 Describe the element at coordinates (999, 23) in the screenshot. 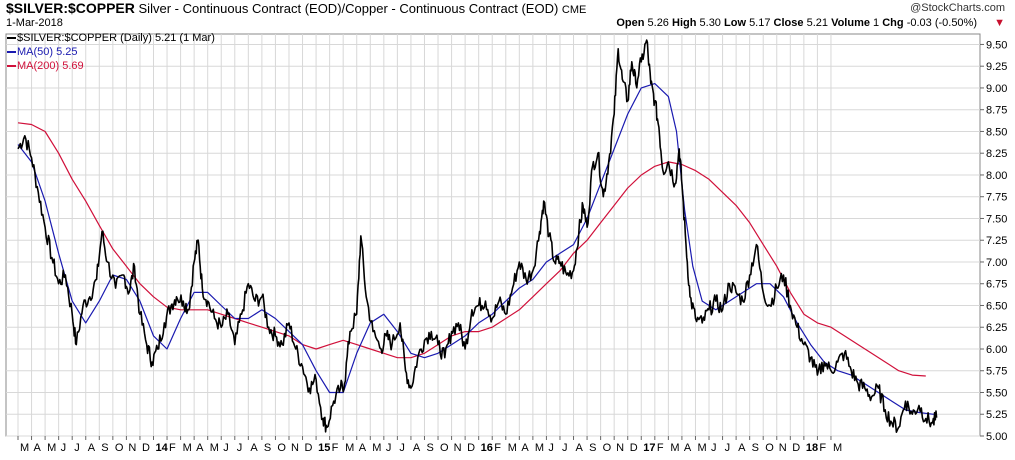

I see `chg-down-arrow-icon: ▼` at that location.